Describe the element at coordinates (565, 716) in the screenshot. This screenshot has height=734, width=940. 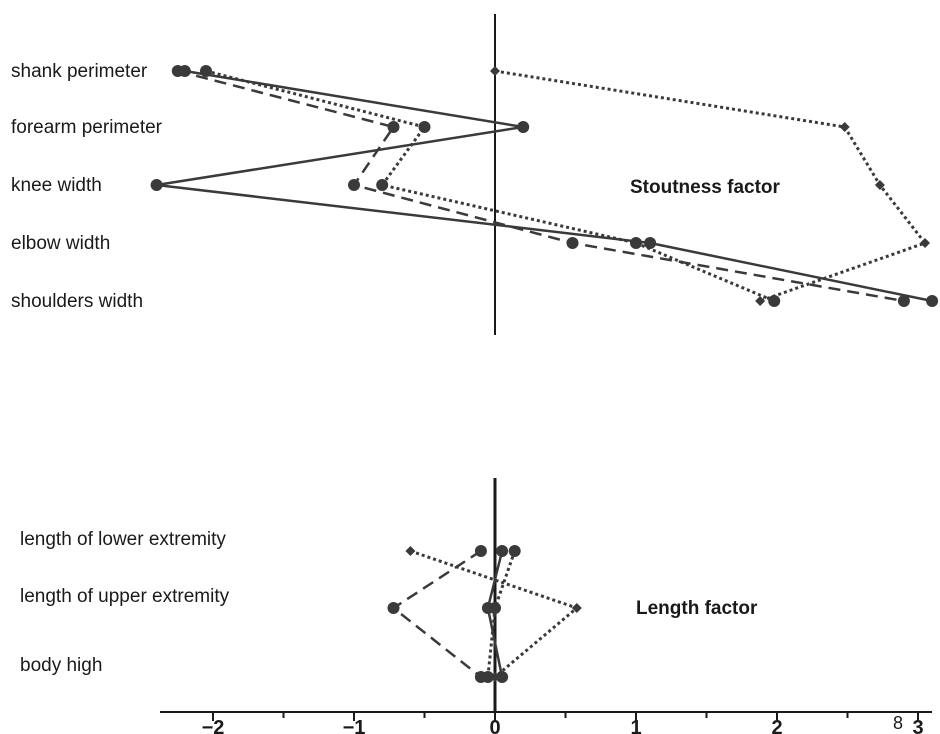
I see `x-axis-ticks` at that location.